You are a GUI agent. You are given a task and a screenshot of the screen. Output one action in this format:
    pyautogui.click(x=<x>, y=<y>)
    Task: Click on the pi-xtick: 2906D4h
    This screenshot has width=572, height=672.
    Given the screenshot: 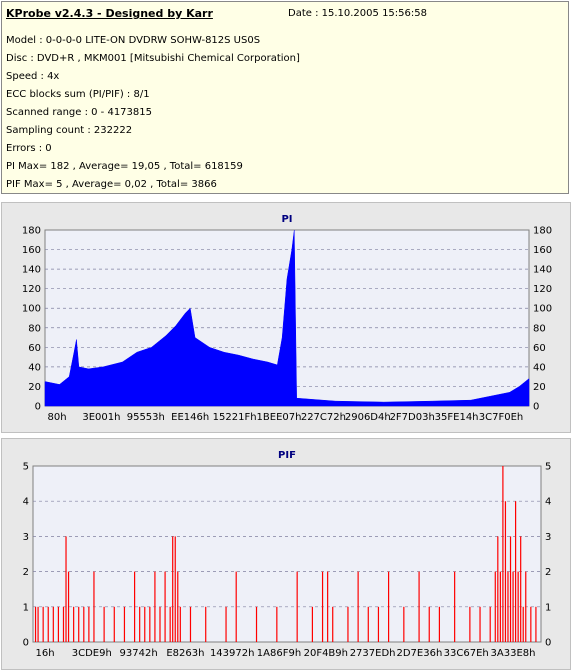 What is the action you would take?
    pyautogui.click(x=368, y=417)
    